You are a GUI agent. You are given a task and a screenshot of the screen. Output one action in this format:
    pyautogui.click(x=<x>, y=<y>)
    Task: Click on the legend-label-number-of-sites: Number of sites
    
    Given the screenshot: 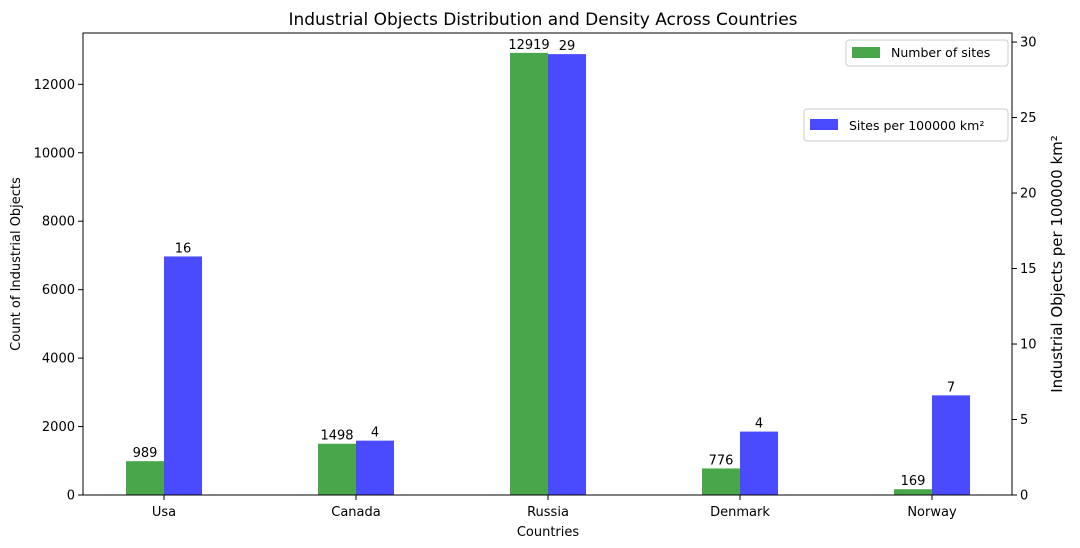 What is the action you would take?
    pyautogui.click(x=940, y=52)
    